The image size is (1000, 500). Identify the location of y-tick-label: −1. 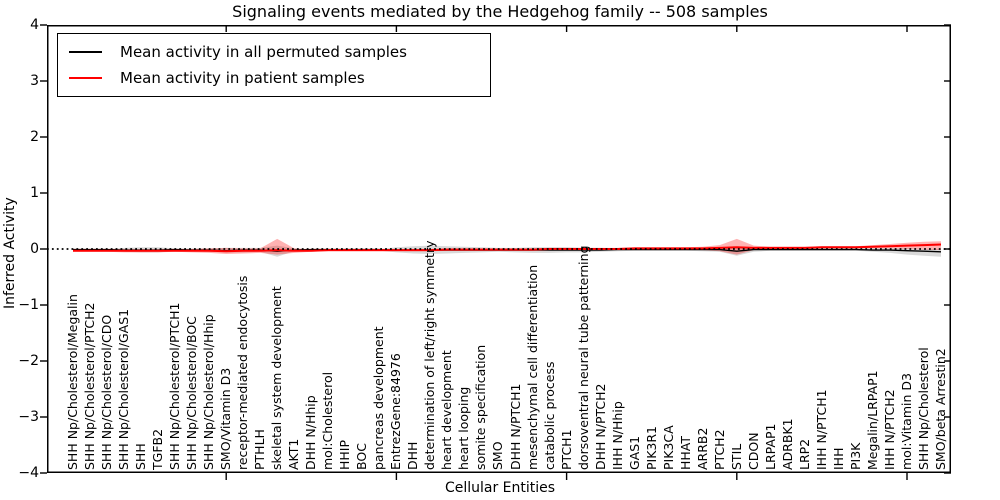
(28, 304).